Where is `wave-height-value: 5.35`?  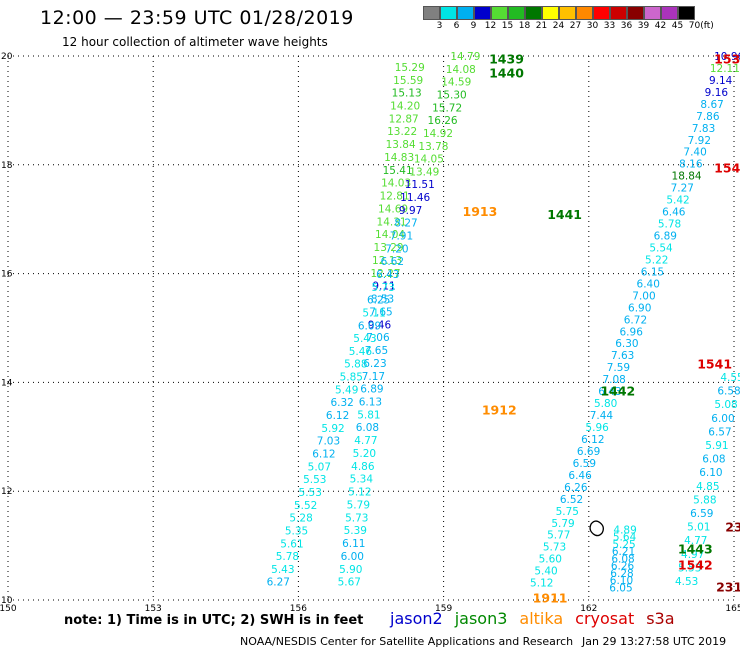
wave-height-value: 5.35 is located at coordinates (296, 531).